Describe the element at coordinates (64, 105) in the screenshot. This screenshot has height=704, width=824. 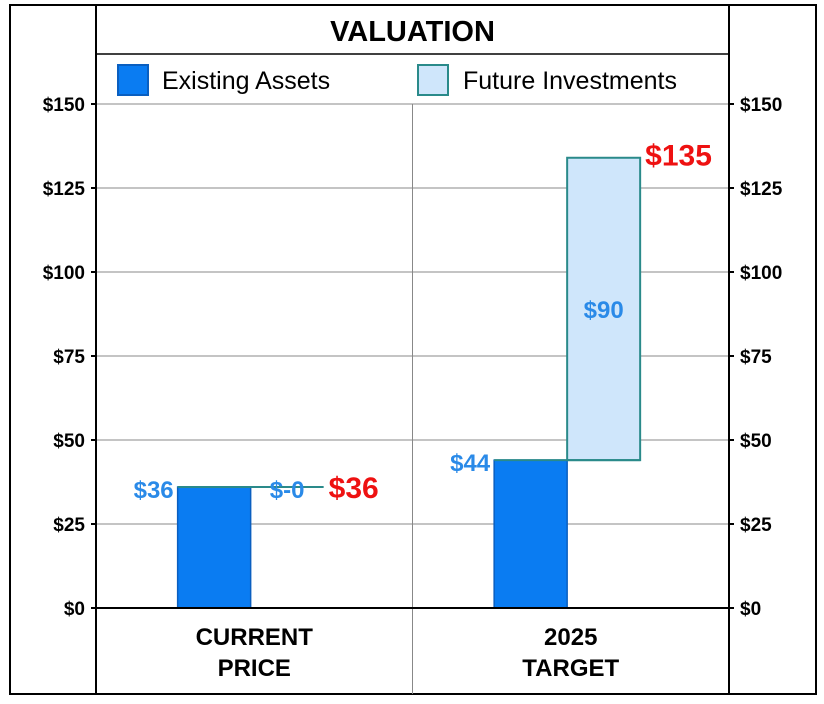
I see `left-tick-label-6: $150` at that location.